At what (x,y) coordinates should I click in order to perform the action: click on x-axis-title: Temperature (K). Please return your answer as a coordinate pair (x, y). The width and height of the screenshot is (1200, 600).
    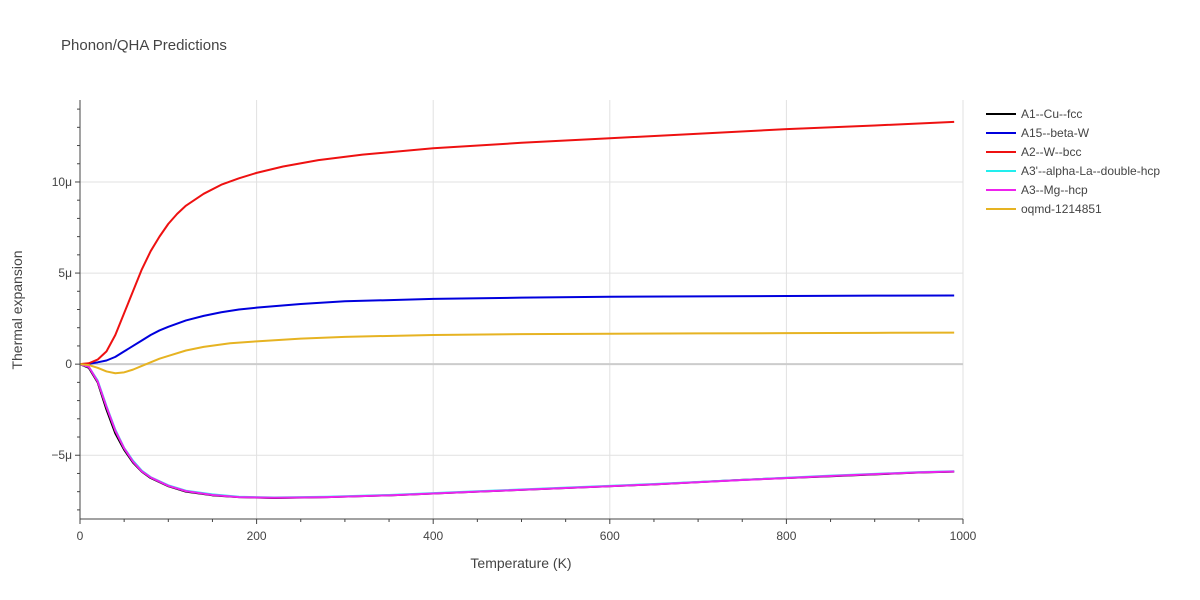
    Looking at the image, I should click on (520, 563).